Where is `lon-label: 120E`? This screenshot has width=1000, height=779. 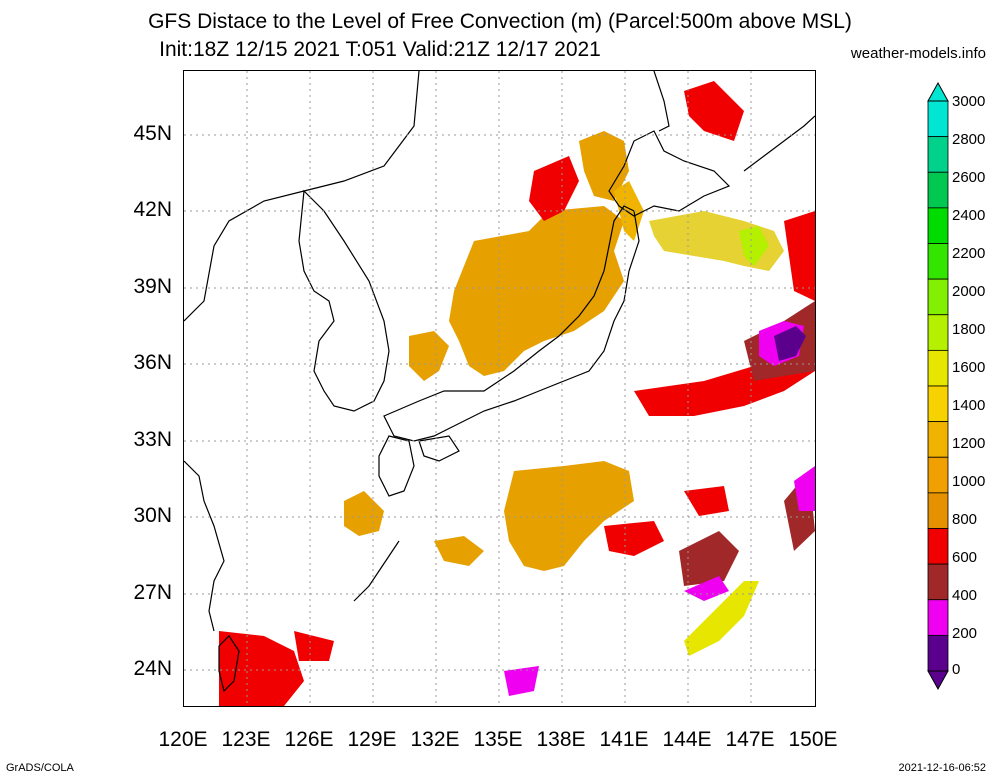
lon-label: 120E is located at coordinates (183, 739).